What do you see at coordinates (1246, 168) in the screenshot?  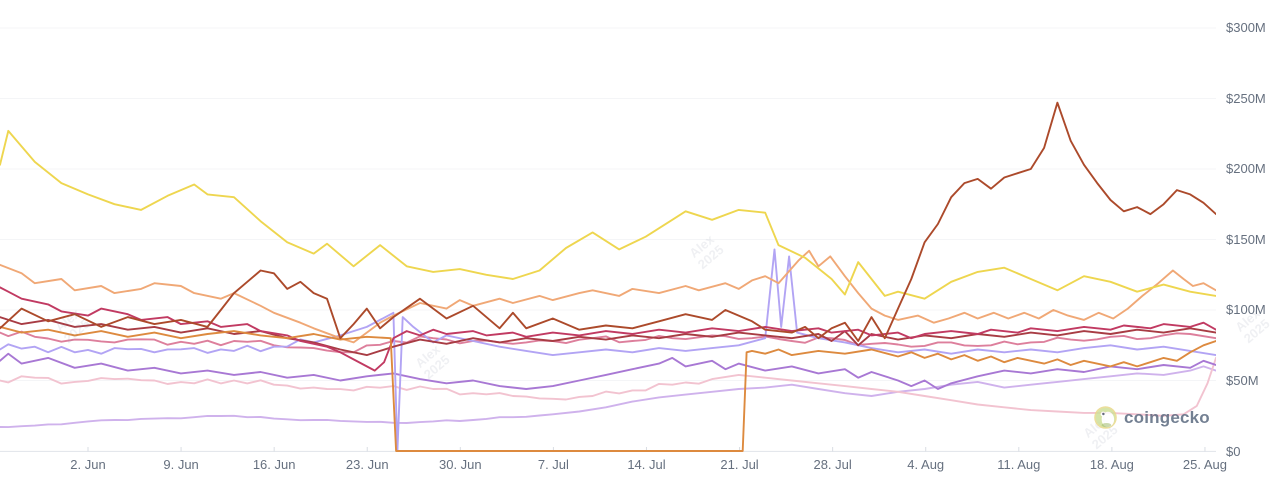 I see `y-axis-label-$200M: $200M` at bounding box center [1246, 168].